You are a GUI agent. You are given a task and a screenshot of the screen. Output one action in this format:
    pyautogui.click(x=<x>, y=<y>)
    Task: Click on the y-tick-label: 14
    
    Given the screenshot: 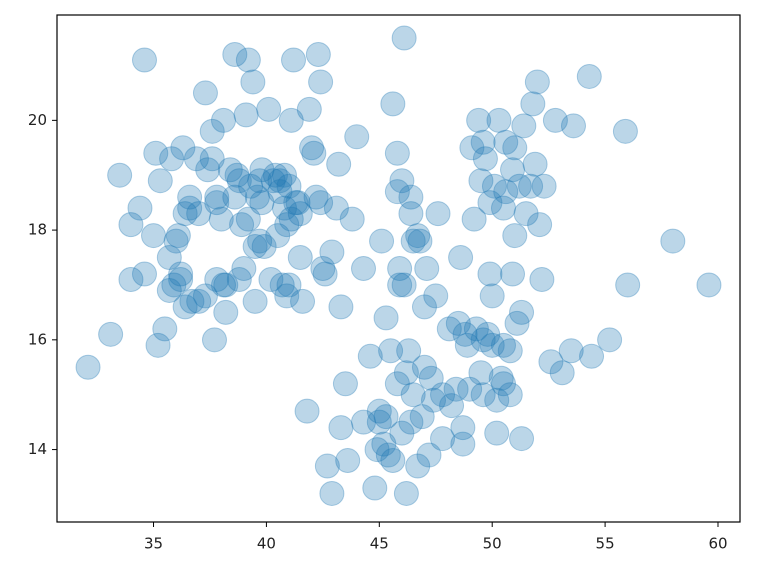 What is the action you would take?
    pyautogui.click(x=37, y=449)
    